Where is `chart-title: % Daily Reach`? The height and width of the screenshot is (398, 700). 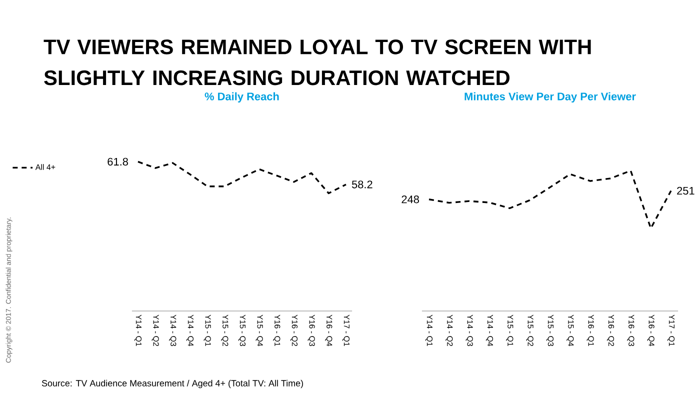
chart-title: % Daily Reach is located at coordinates (241, 97).